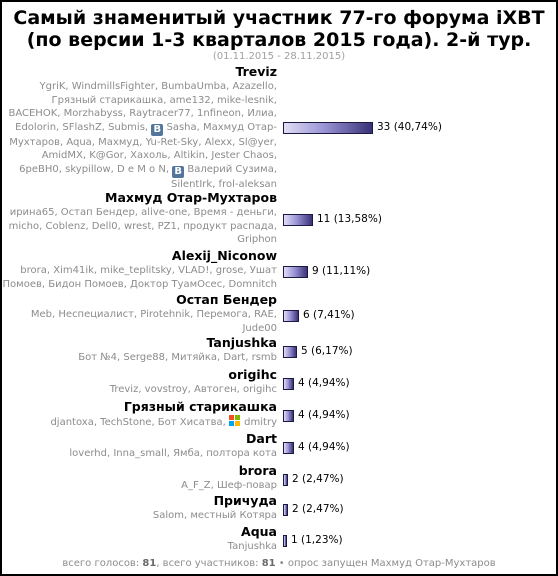 The image size is (558, 576). Describe the element at coordinates (149, 563) in the screenshot. I see `footer-votes-value: 81` at that location.